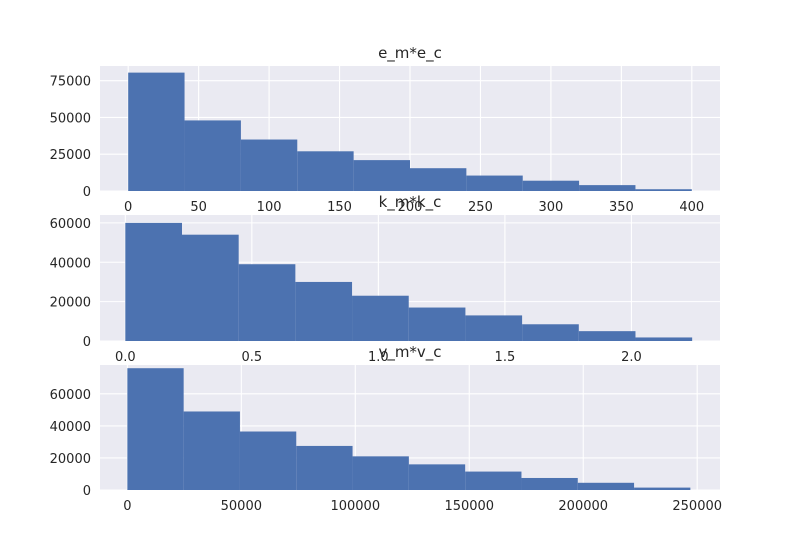  Describe the element at coordinates (469, 506) in the screenshot. I see `x-tick-label: 150000` at that location.